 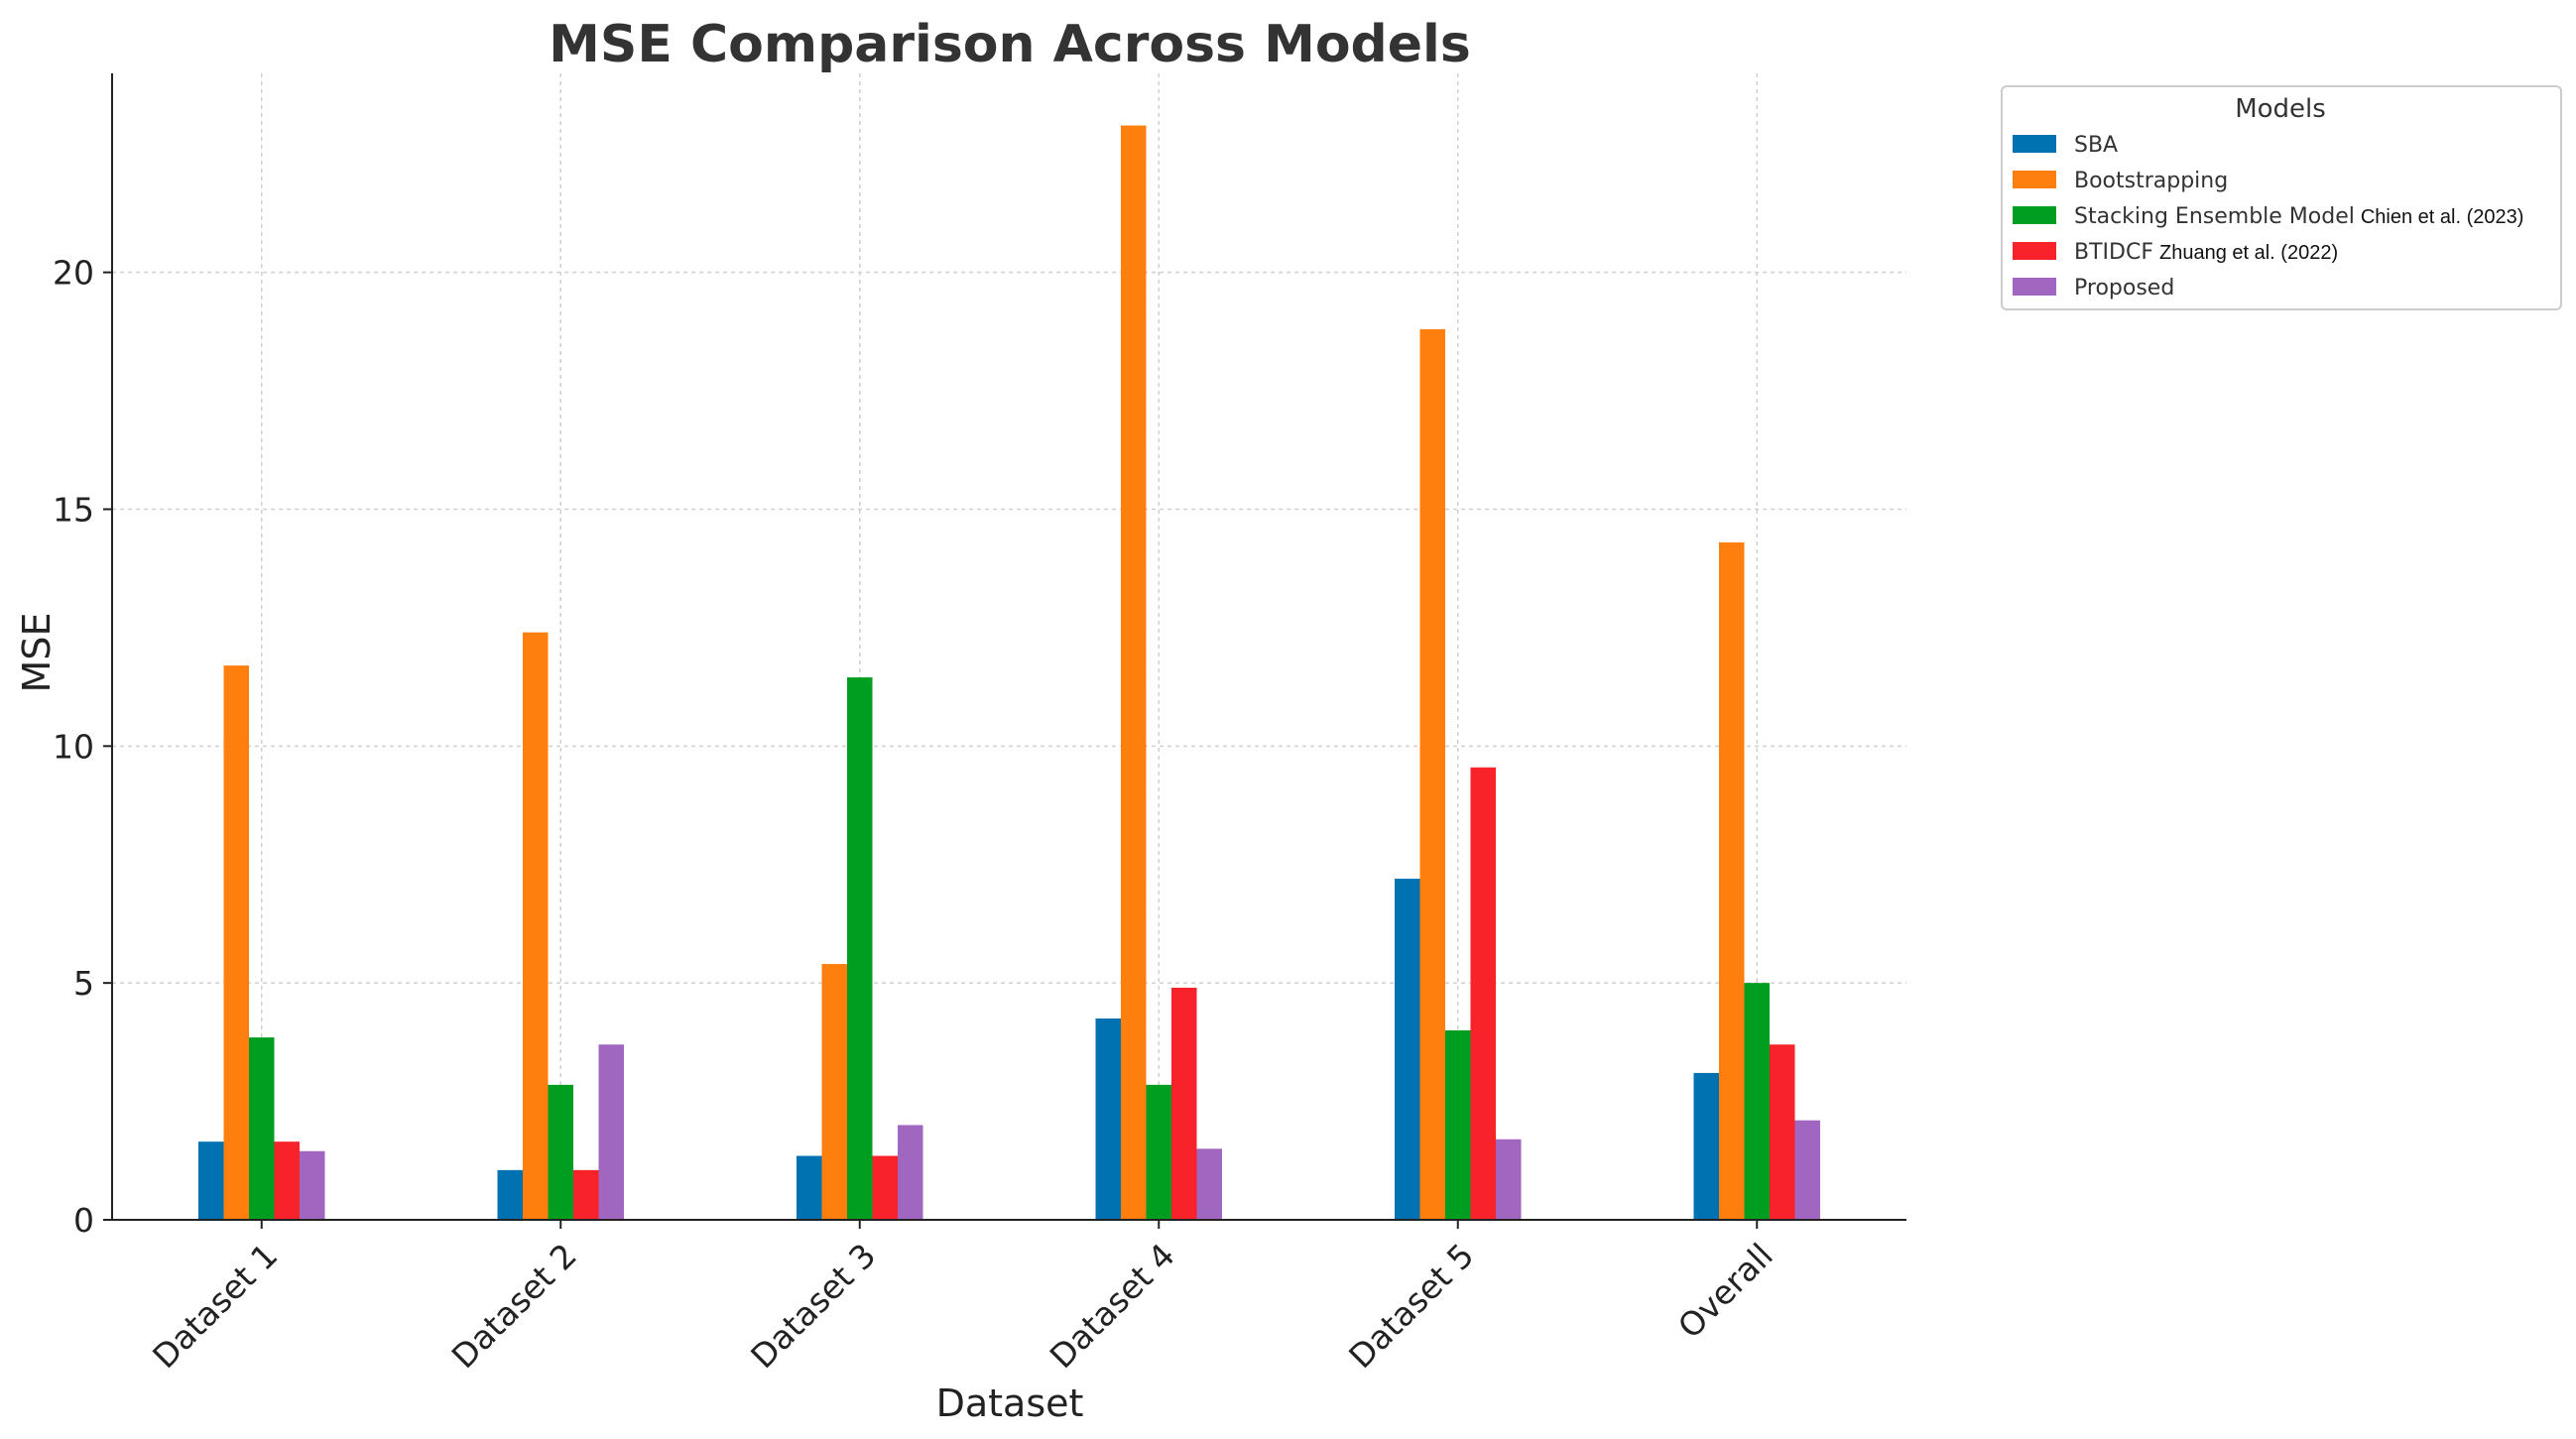 I want to click on x-tick-label: Overall, so click(x=1725, y=1291).